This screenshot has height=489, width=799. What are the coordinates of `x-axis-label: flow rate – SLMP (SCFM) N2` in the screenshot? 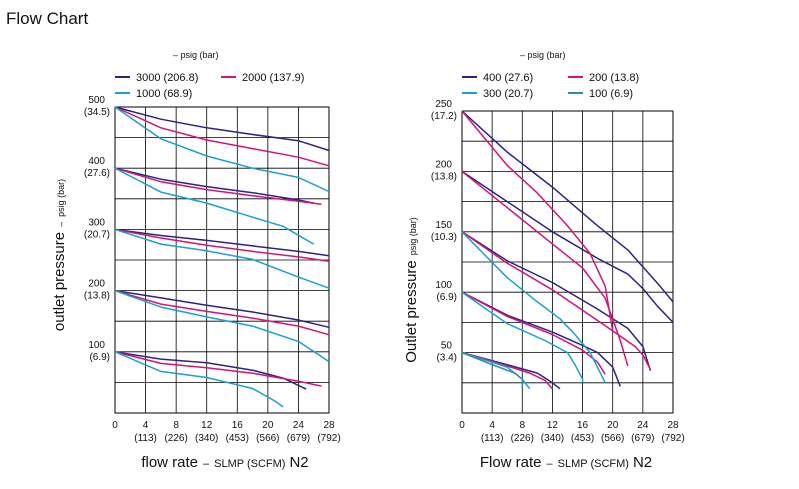 It's located at (224, 462).